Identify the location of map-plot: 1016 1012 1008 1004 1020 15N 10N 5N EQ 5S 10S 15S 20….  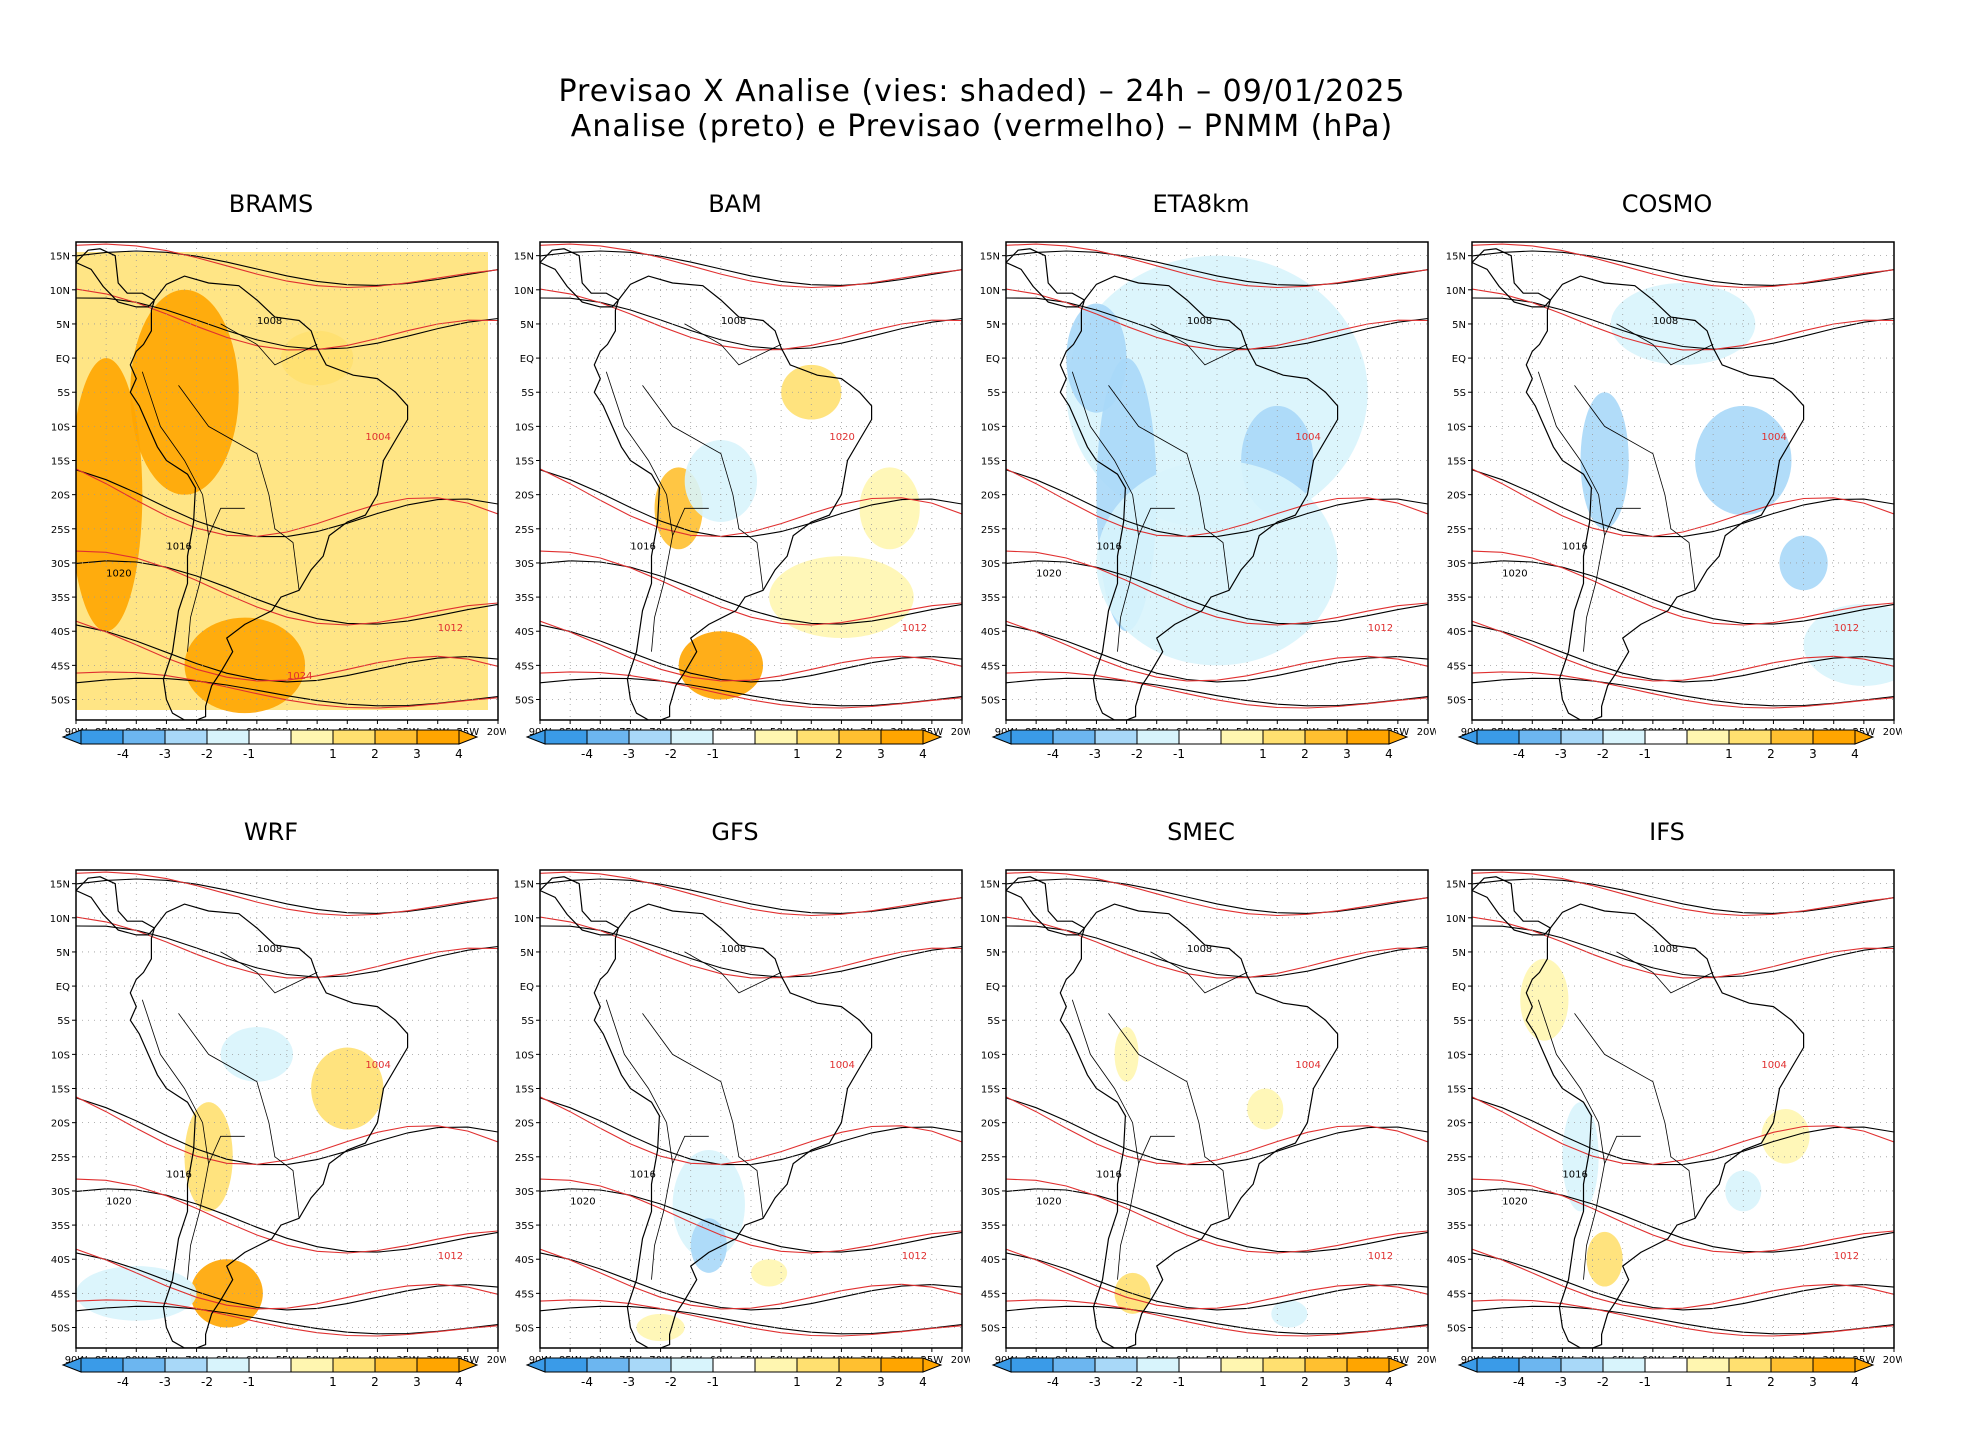
(1208, 489).